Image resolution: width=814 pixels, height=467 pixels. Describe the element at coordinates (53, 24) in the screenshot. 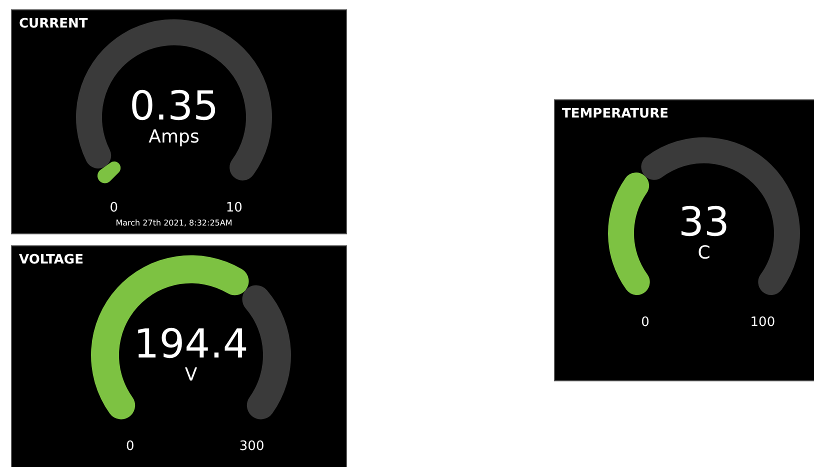

I see `chart-title: CURRENT` at that location.